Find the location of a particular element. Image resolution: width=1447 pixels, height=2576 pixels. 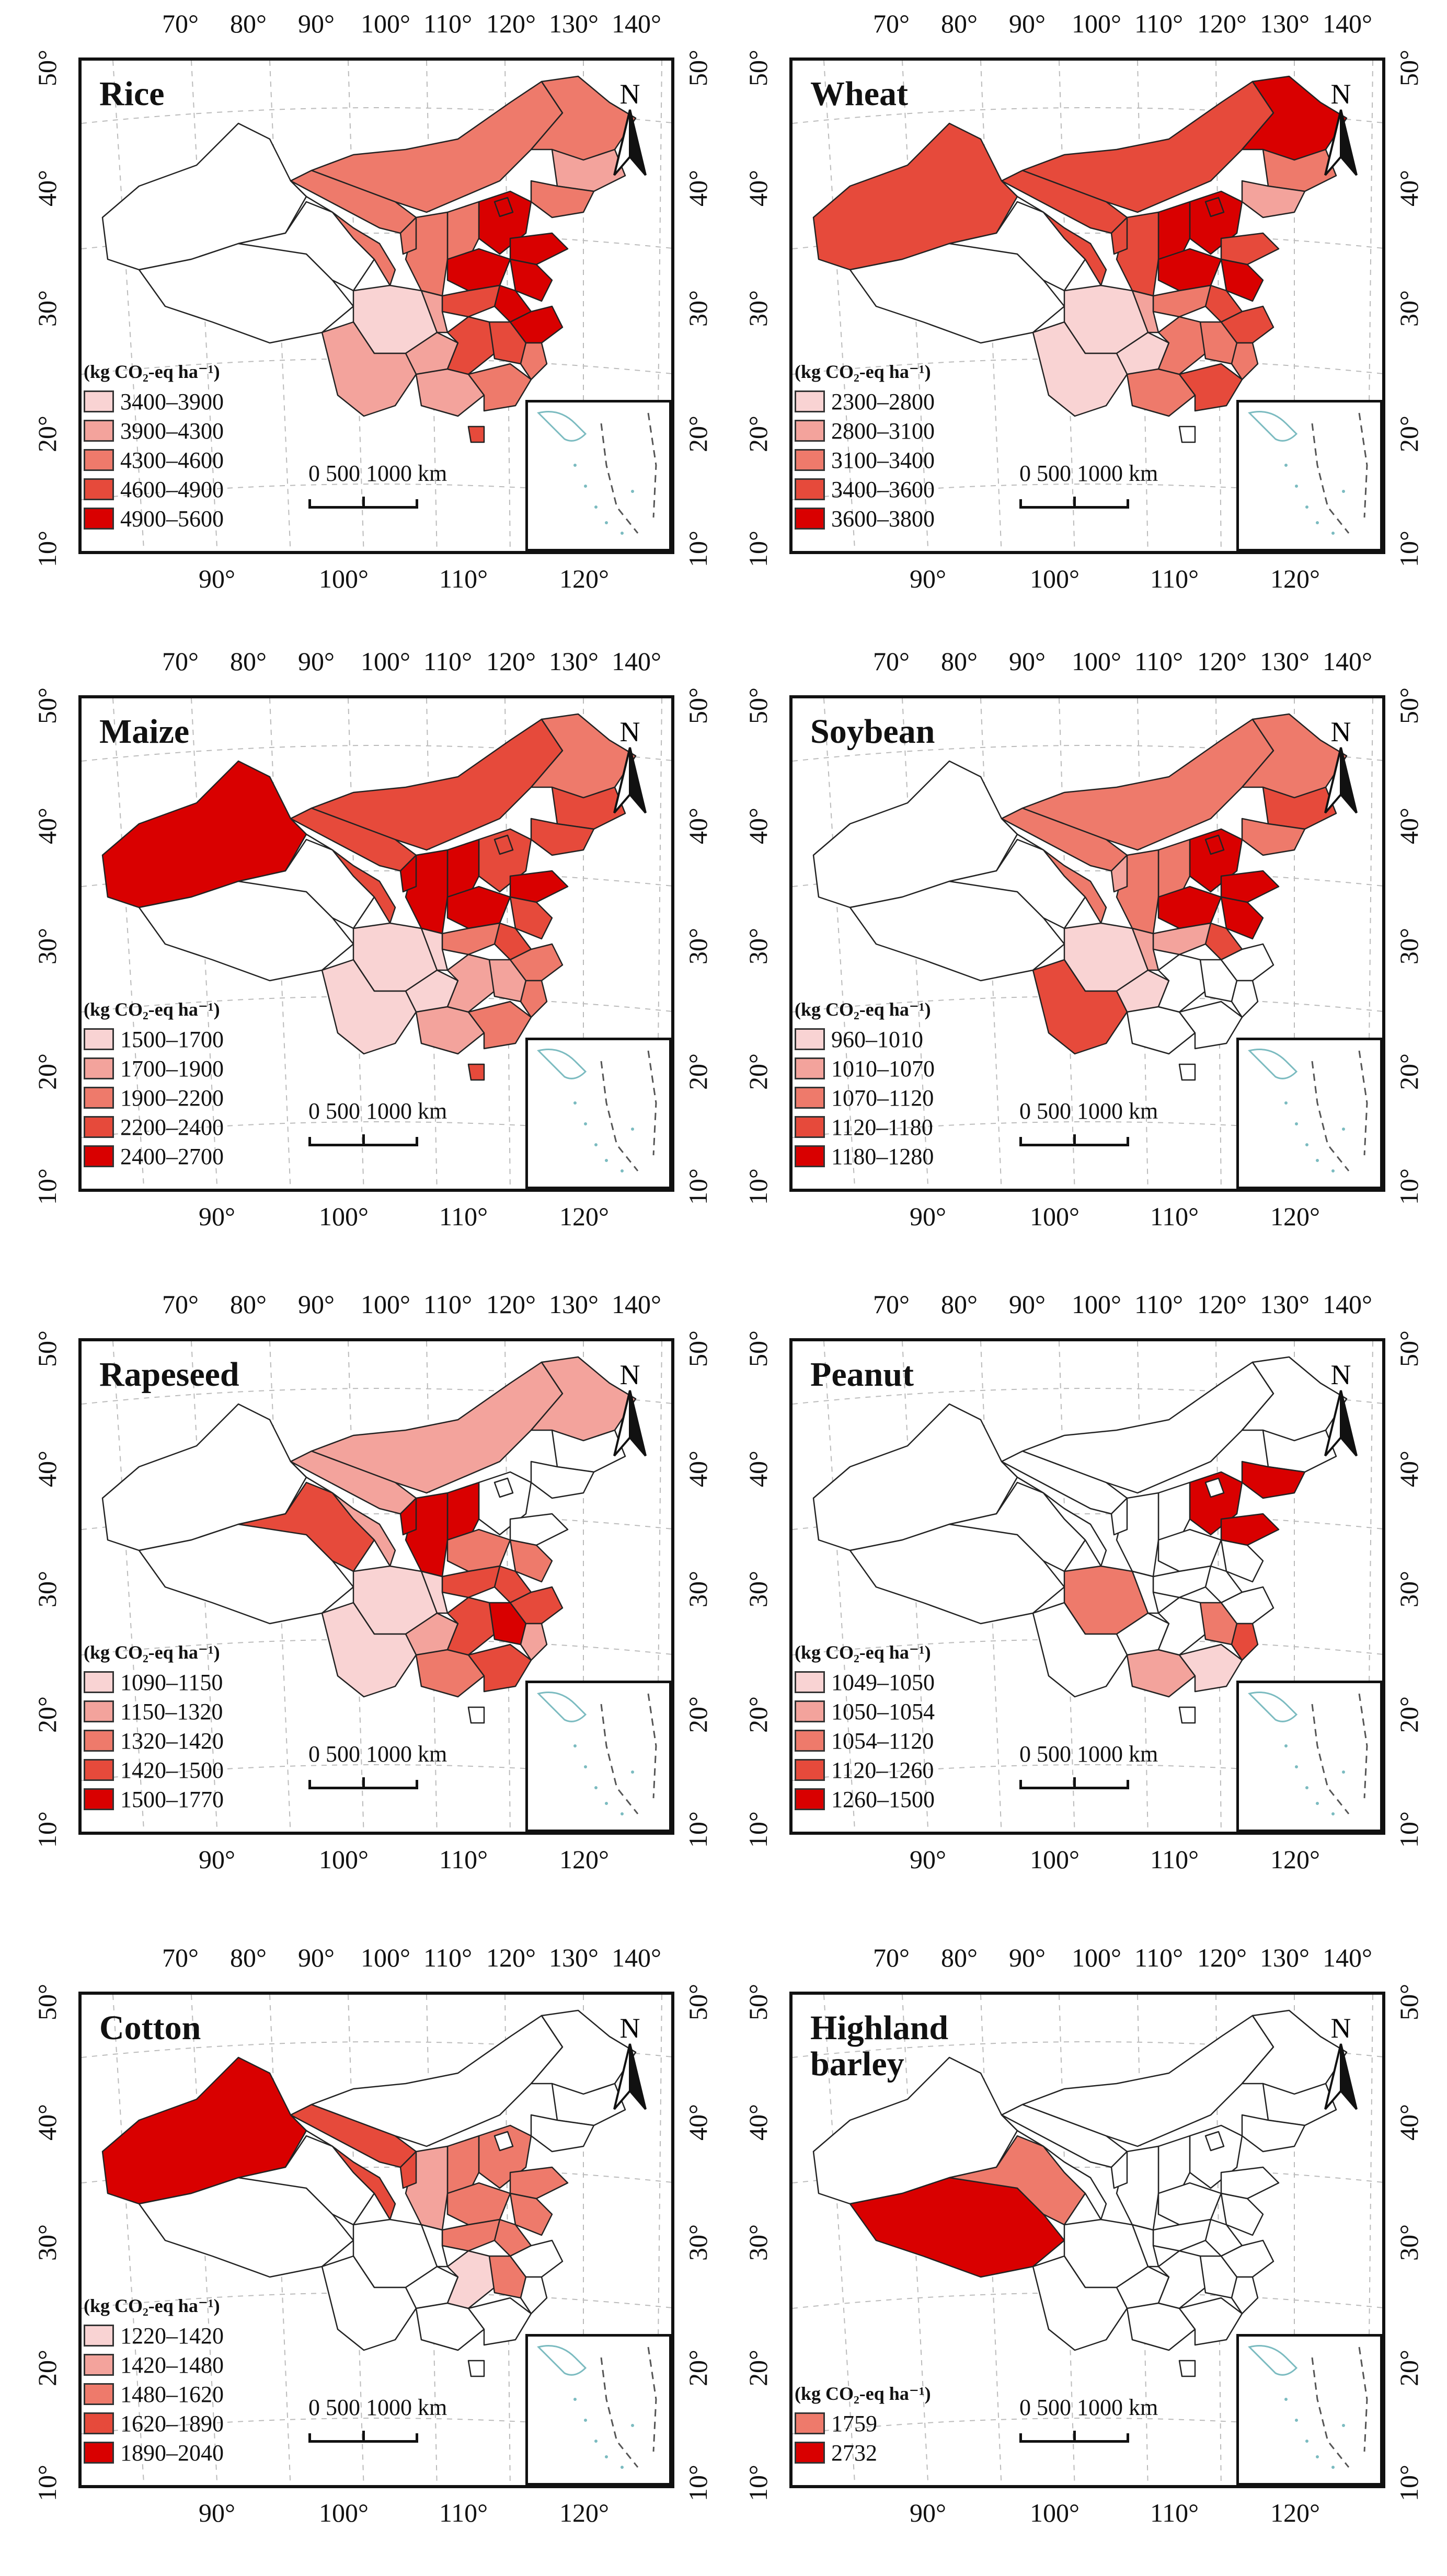

legend-item: 1890–2040 is located at coordinates (154, 2452).